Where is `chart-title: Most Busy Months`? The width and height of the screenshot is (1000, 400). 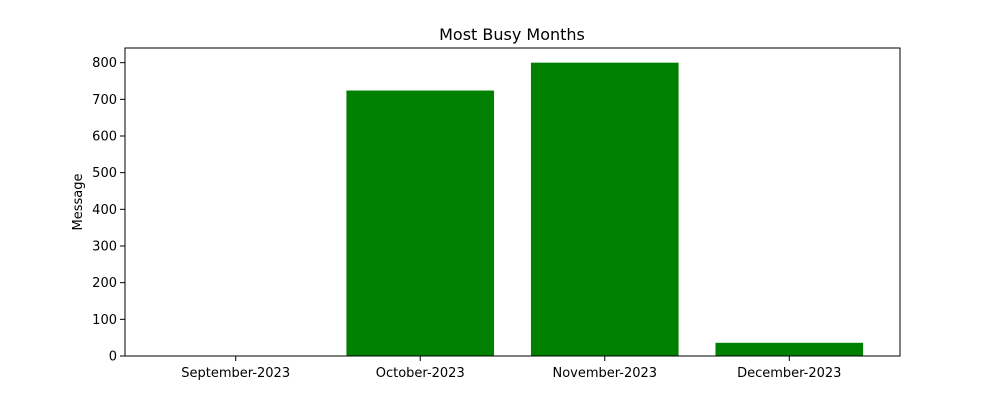
chart-title: Most Busy Months is located at coordinates (512, 34).